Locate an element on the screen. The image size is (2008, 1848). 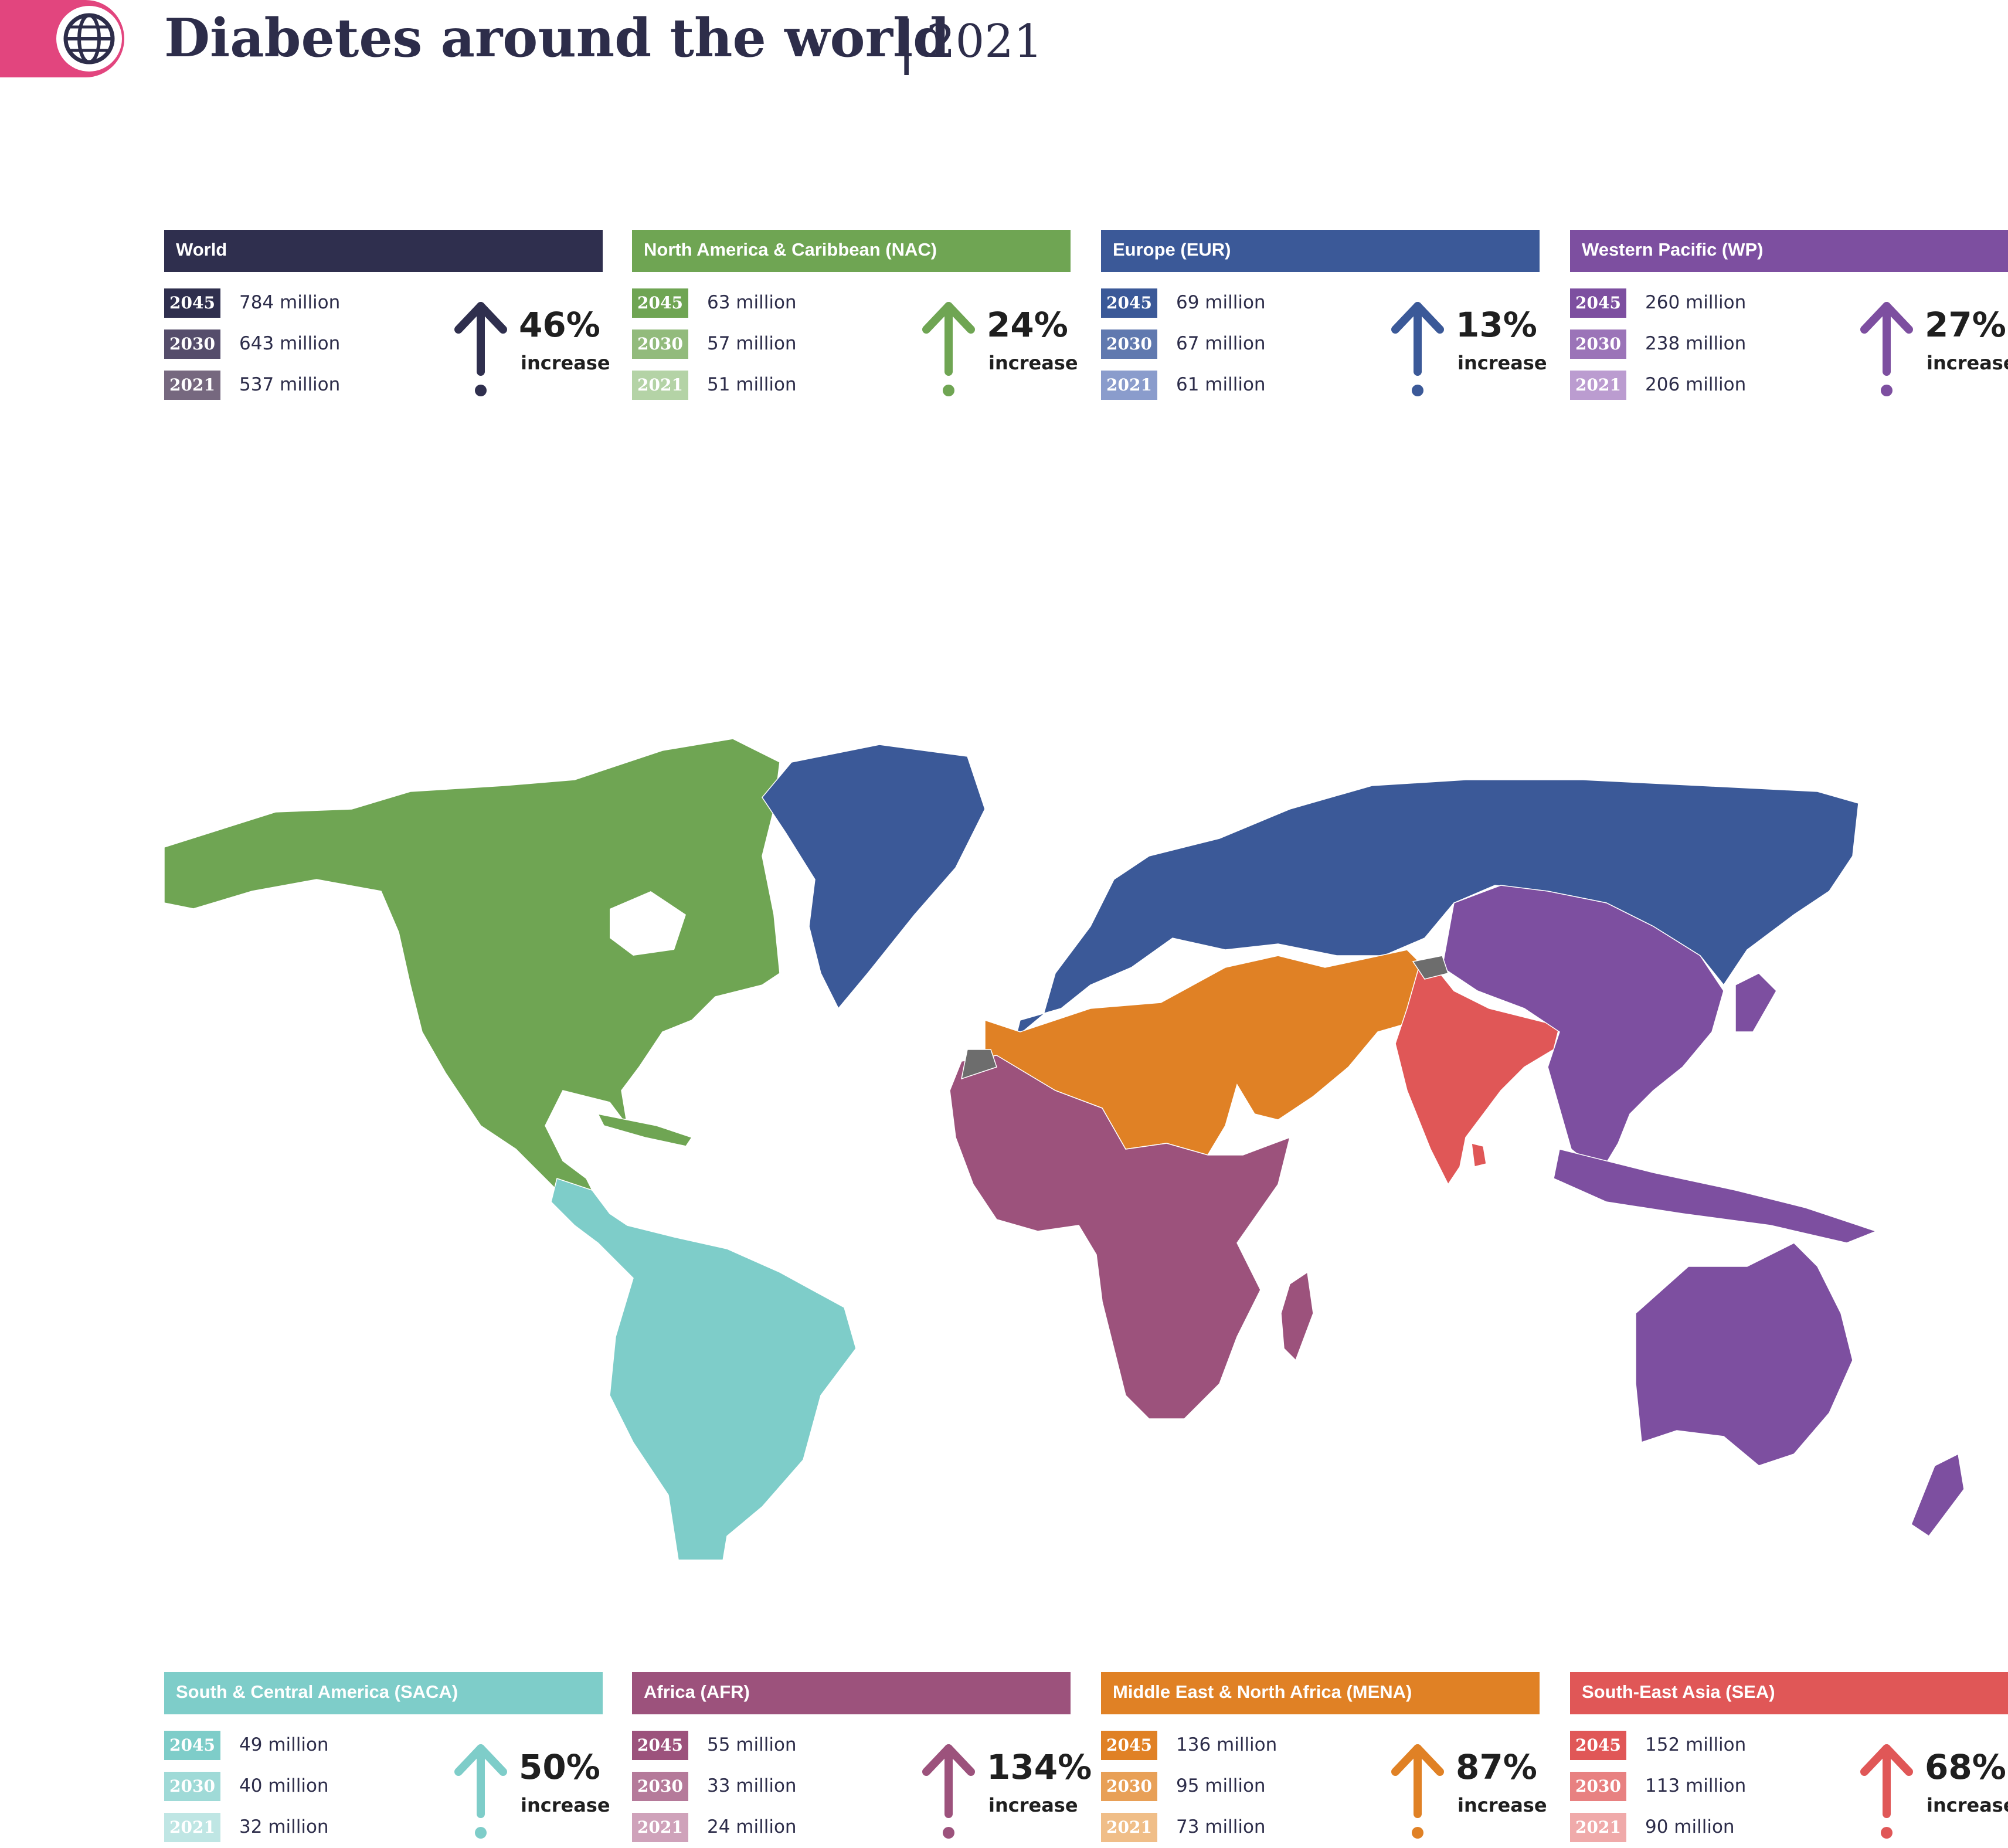
stat-row: 2021 51 million is located at coordinates (737, 386).